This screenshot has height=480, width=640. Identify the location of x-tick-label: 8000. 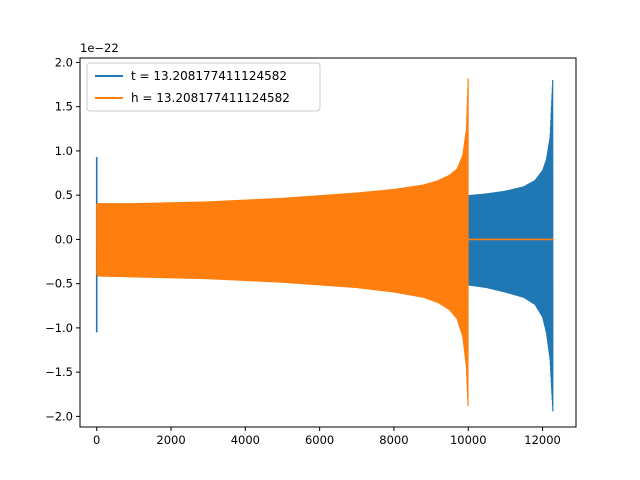
(393, 440).